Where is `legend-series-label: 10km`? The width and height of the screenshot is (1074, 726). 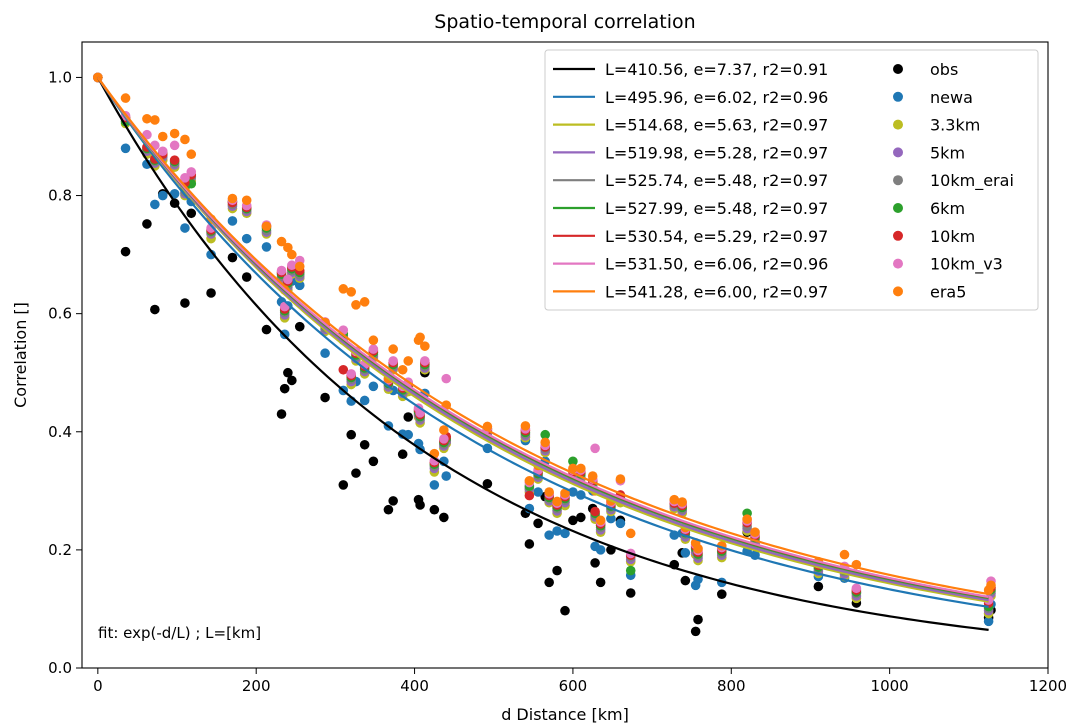 legend-series-label: 10km is located at coordinates (952, 236).